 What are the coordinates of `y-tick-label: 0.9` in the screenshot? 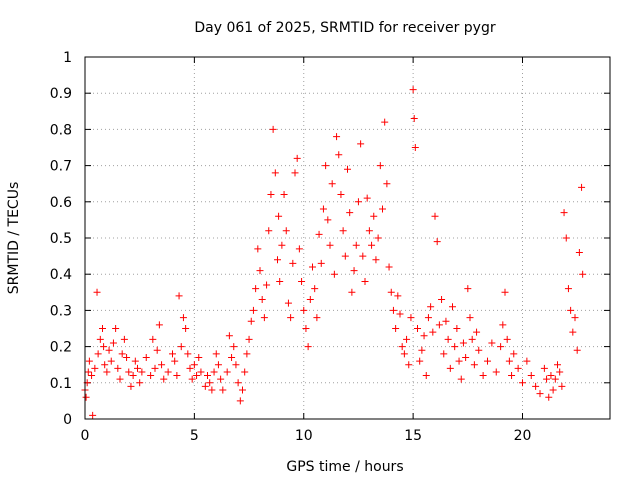 It's located at (61, 94).